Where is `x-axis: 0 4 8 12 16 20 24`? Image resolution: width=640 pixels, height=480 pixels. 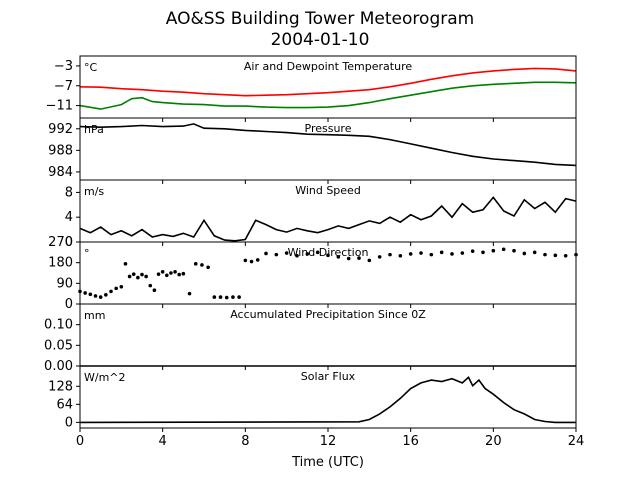 x-axis: 0 4 8 12 16 20 24 is located at coordinates (330, 441).